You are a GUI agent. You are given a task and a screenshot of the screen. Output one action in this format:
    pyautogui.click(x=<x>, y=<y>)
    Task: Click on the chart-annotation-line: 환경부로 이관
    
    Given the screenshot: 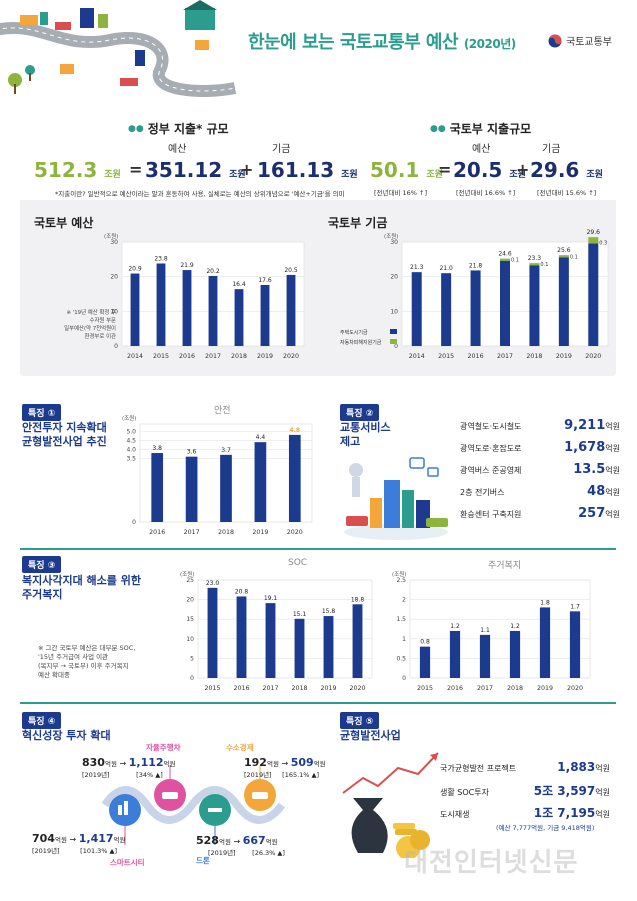 What is the action you would take?
    pyautogui.click(x=101, y=336)
    